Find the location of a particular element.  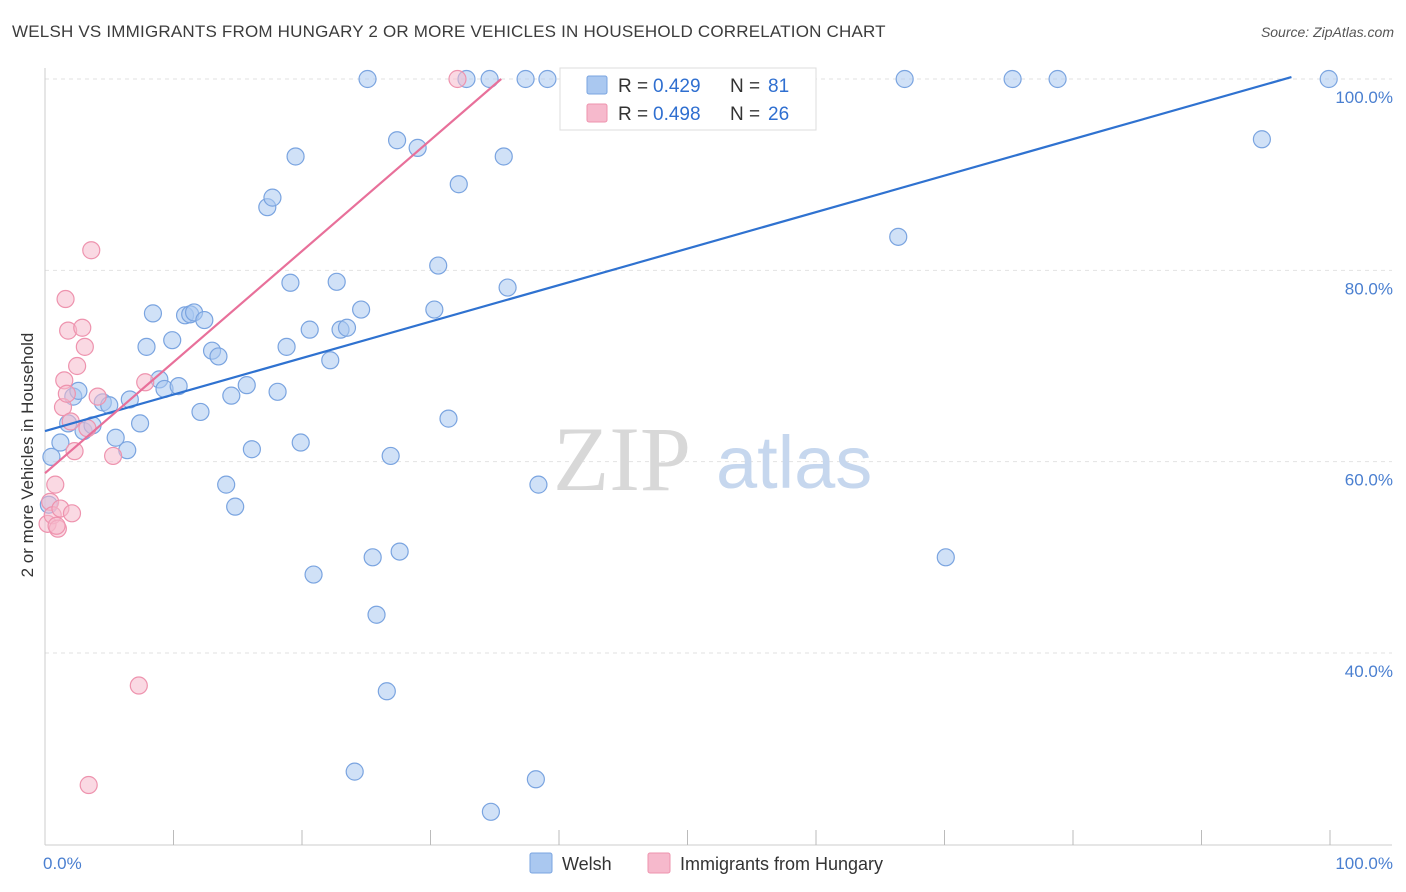

y-tick-label: 60.0% is located at coordinates (1369, 480).